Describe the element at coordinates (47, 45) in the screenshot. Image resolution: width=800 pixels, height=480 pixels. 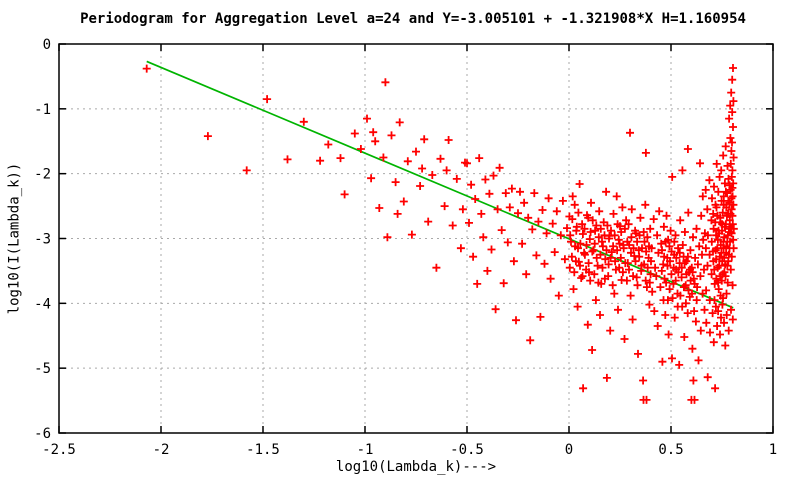
I see `y-tick-label: 0` at that location.